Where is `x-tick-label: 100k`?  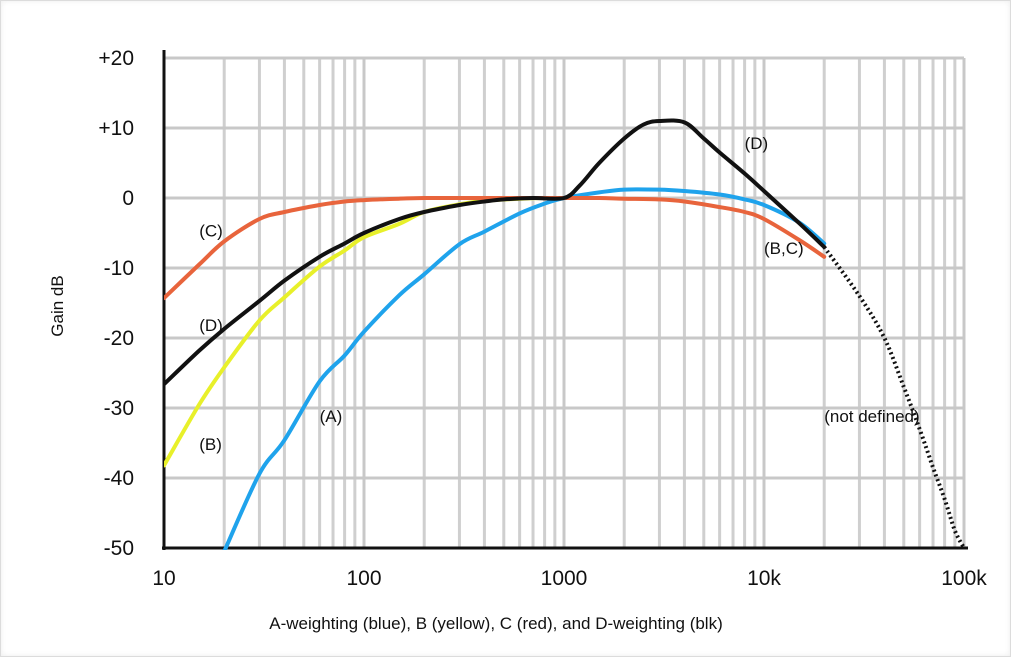 x-tick-label: 100k is located at coordinates (964, 578).